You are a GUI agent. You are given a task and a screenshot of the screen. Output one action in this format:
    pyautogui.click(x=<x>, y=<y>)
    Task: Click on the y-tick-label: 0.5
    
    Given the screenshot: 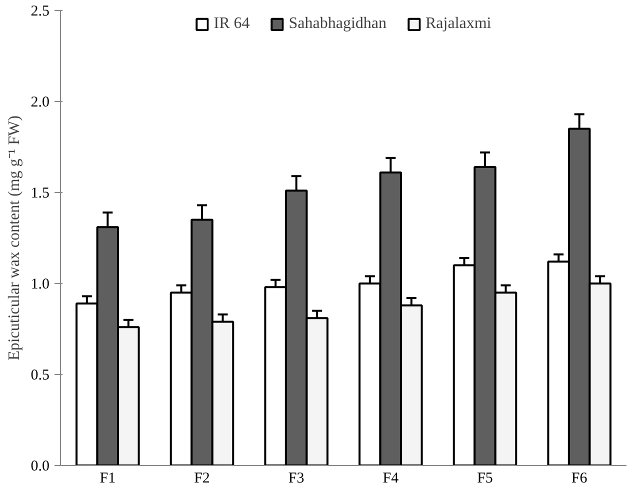 What is the action you would take?
    pyautogui.click(x=40, y=376)
    